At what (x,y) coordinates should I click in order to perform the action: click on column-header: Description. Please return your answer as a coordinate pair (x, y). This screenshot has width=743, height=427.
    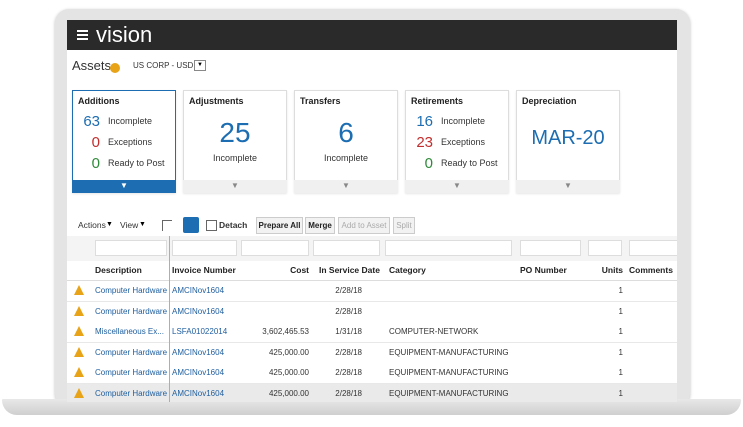
    Looking at the image, I should click on (118, 270).